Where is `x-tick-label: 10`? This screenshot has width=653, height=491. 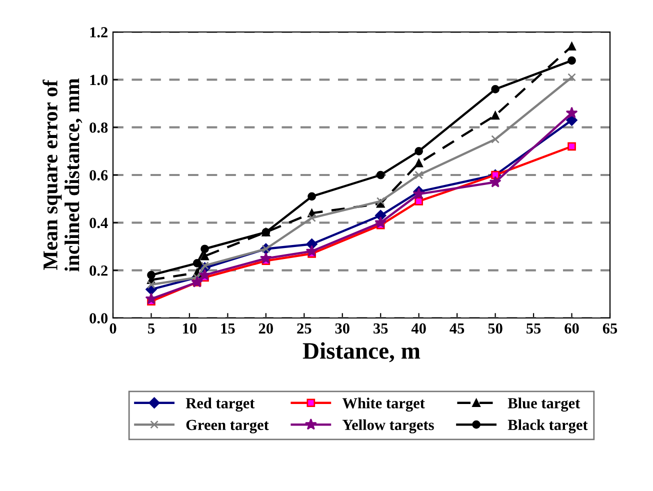 x-tick-label: 10 is located at coordinates (190, 328).